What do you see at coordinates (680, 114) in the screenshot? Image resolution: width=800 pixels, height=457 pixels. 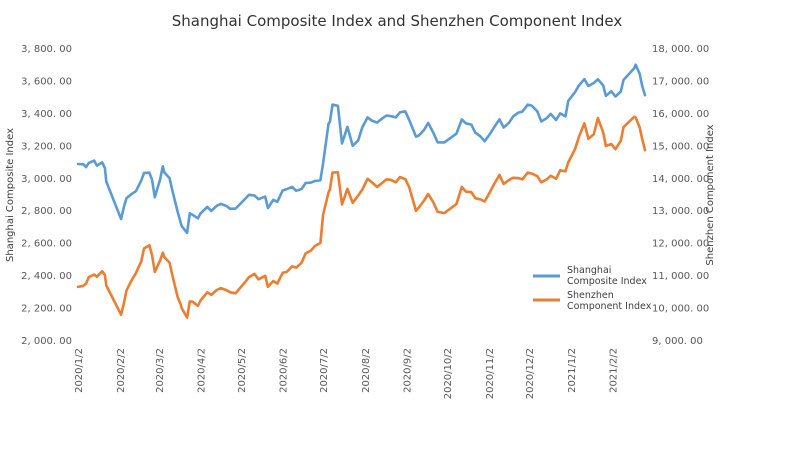 I see `right-tick-label: 16, 000. 00` at bounding box center [680, 114].